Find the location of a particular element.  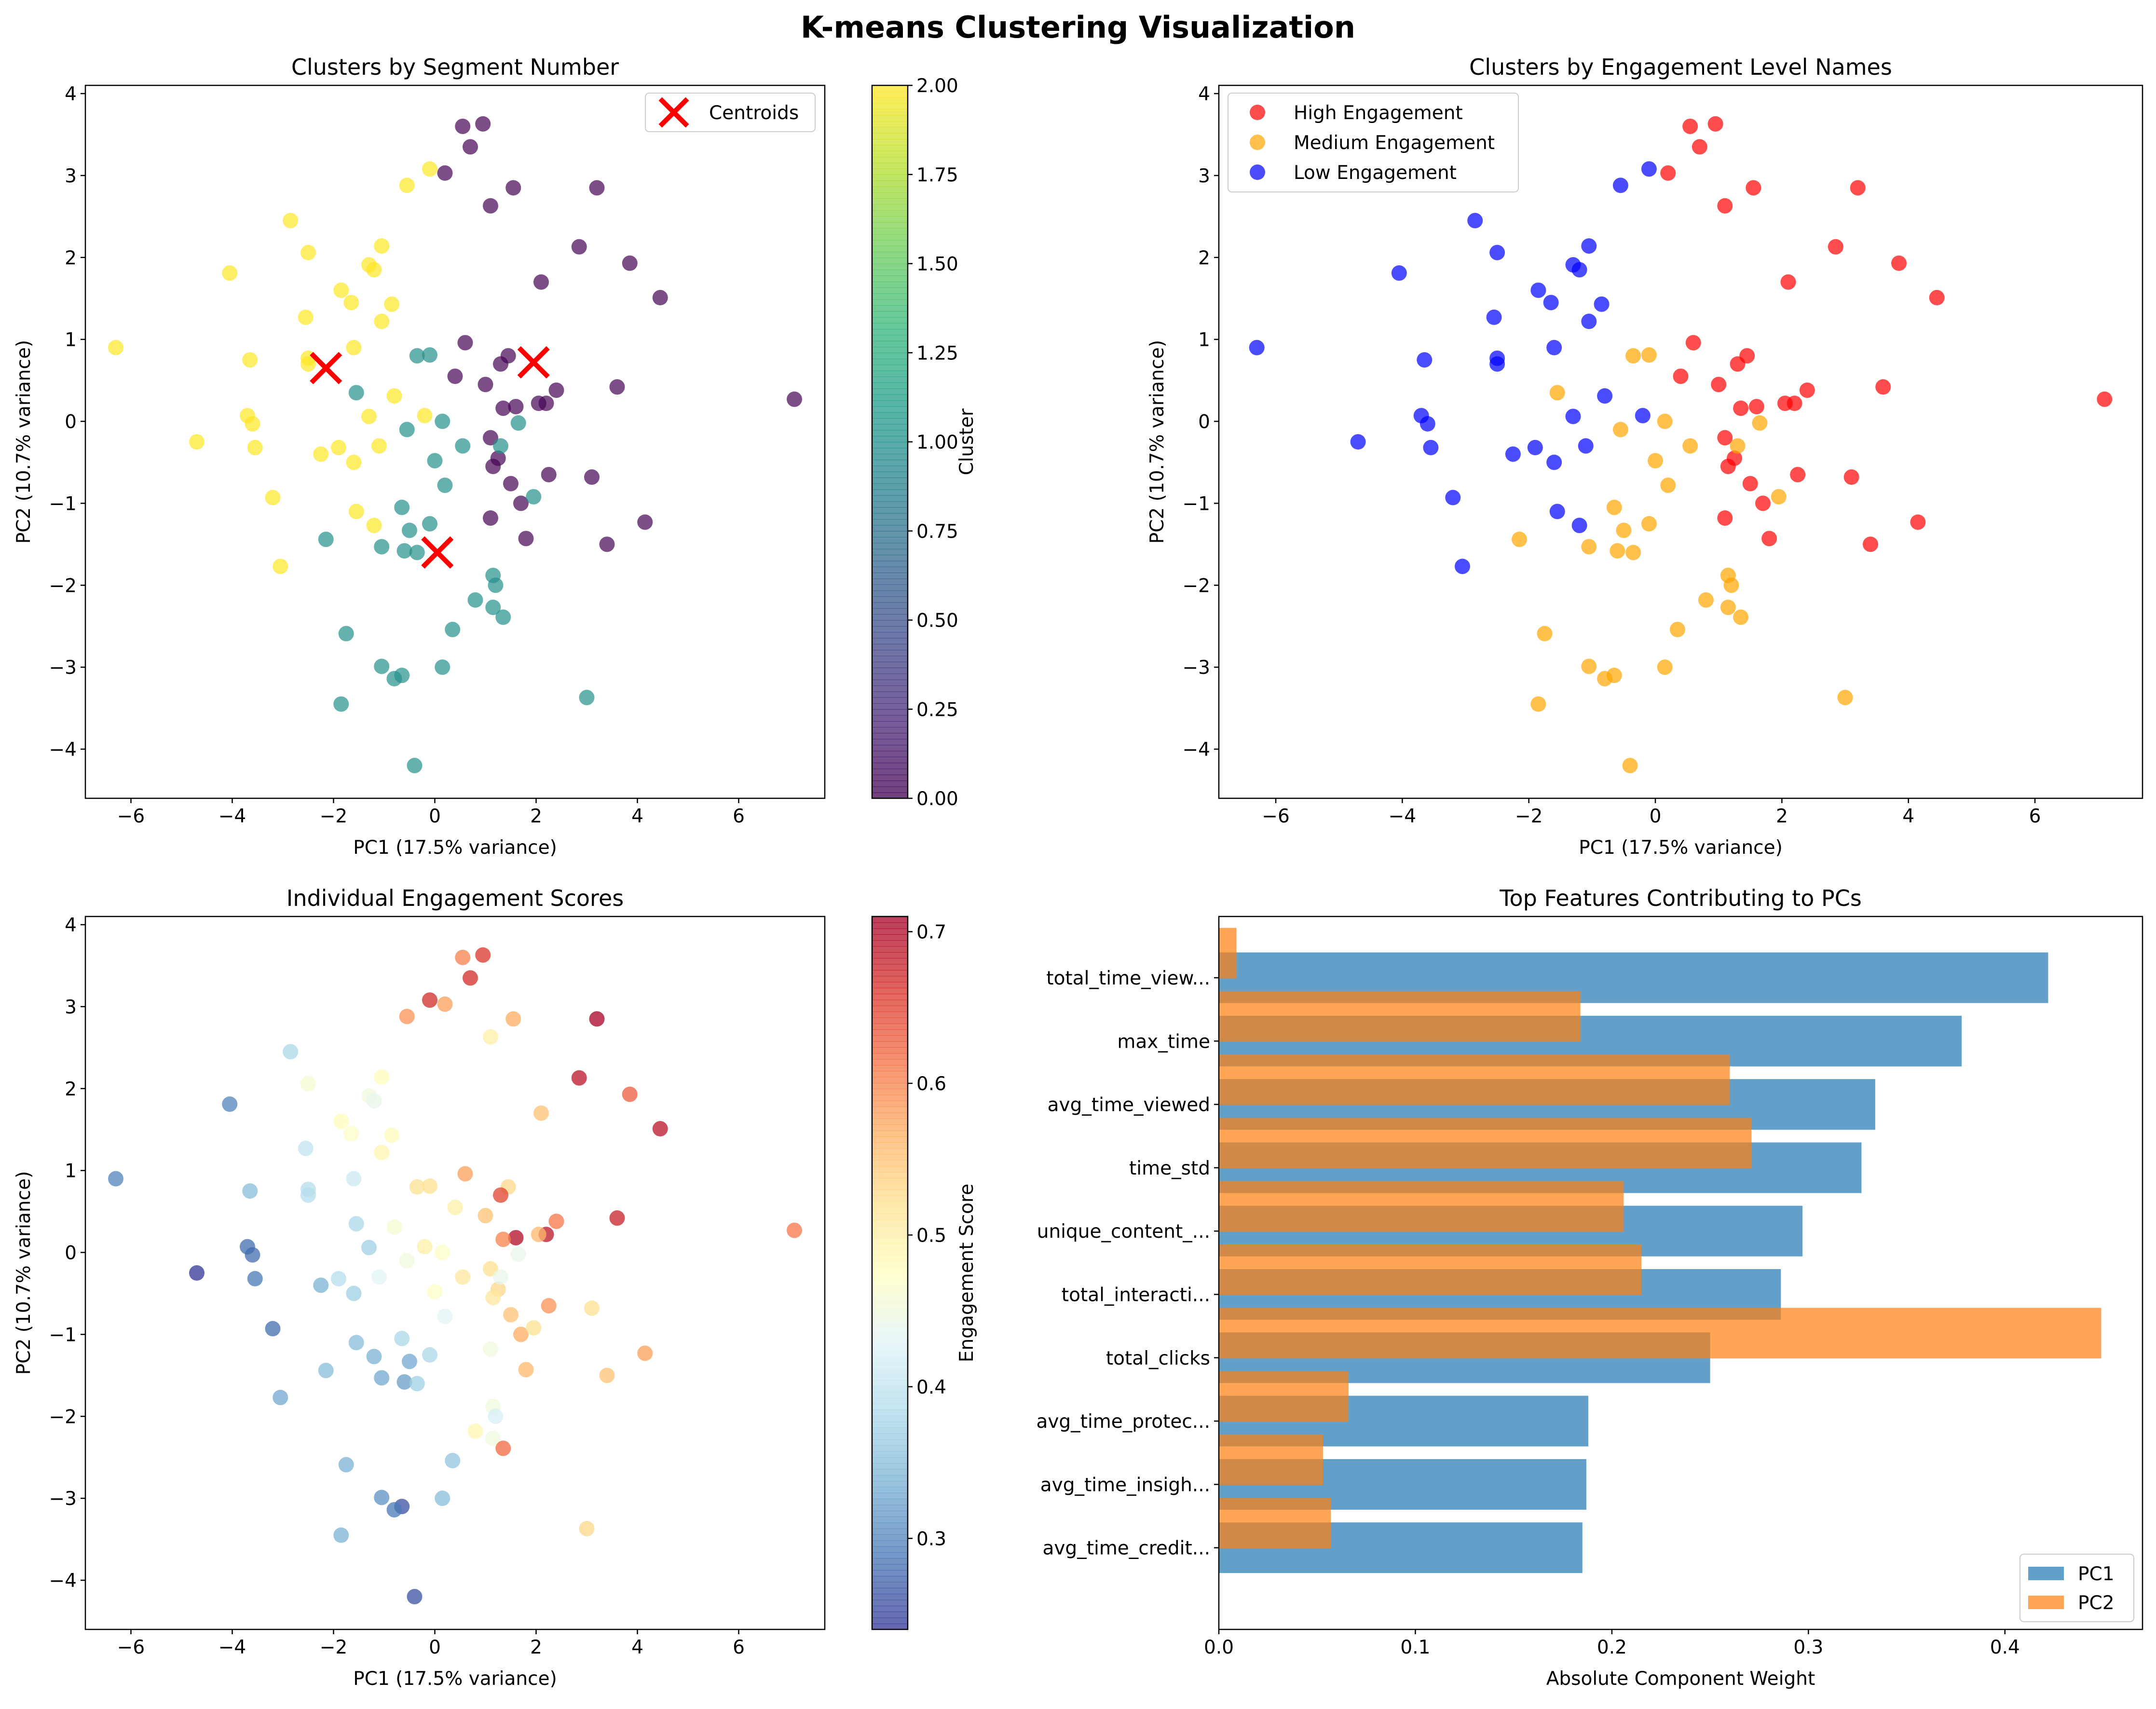

score-colorbar-label: Engagement Score is located at coordinates (967, 1273).